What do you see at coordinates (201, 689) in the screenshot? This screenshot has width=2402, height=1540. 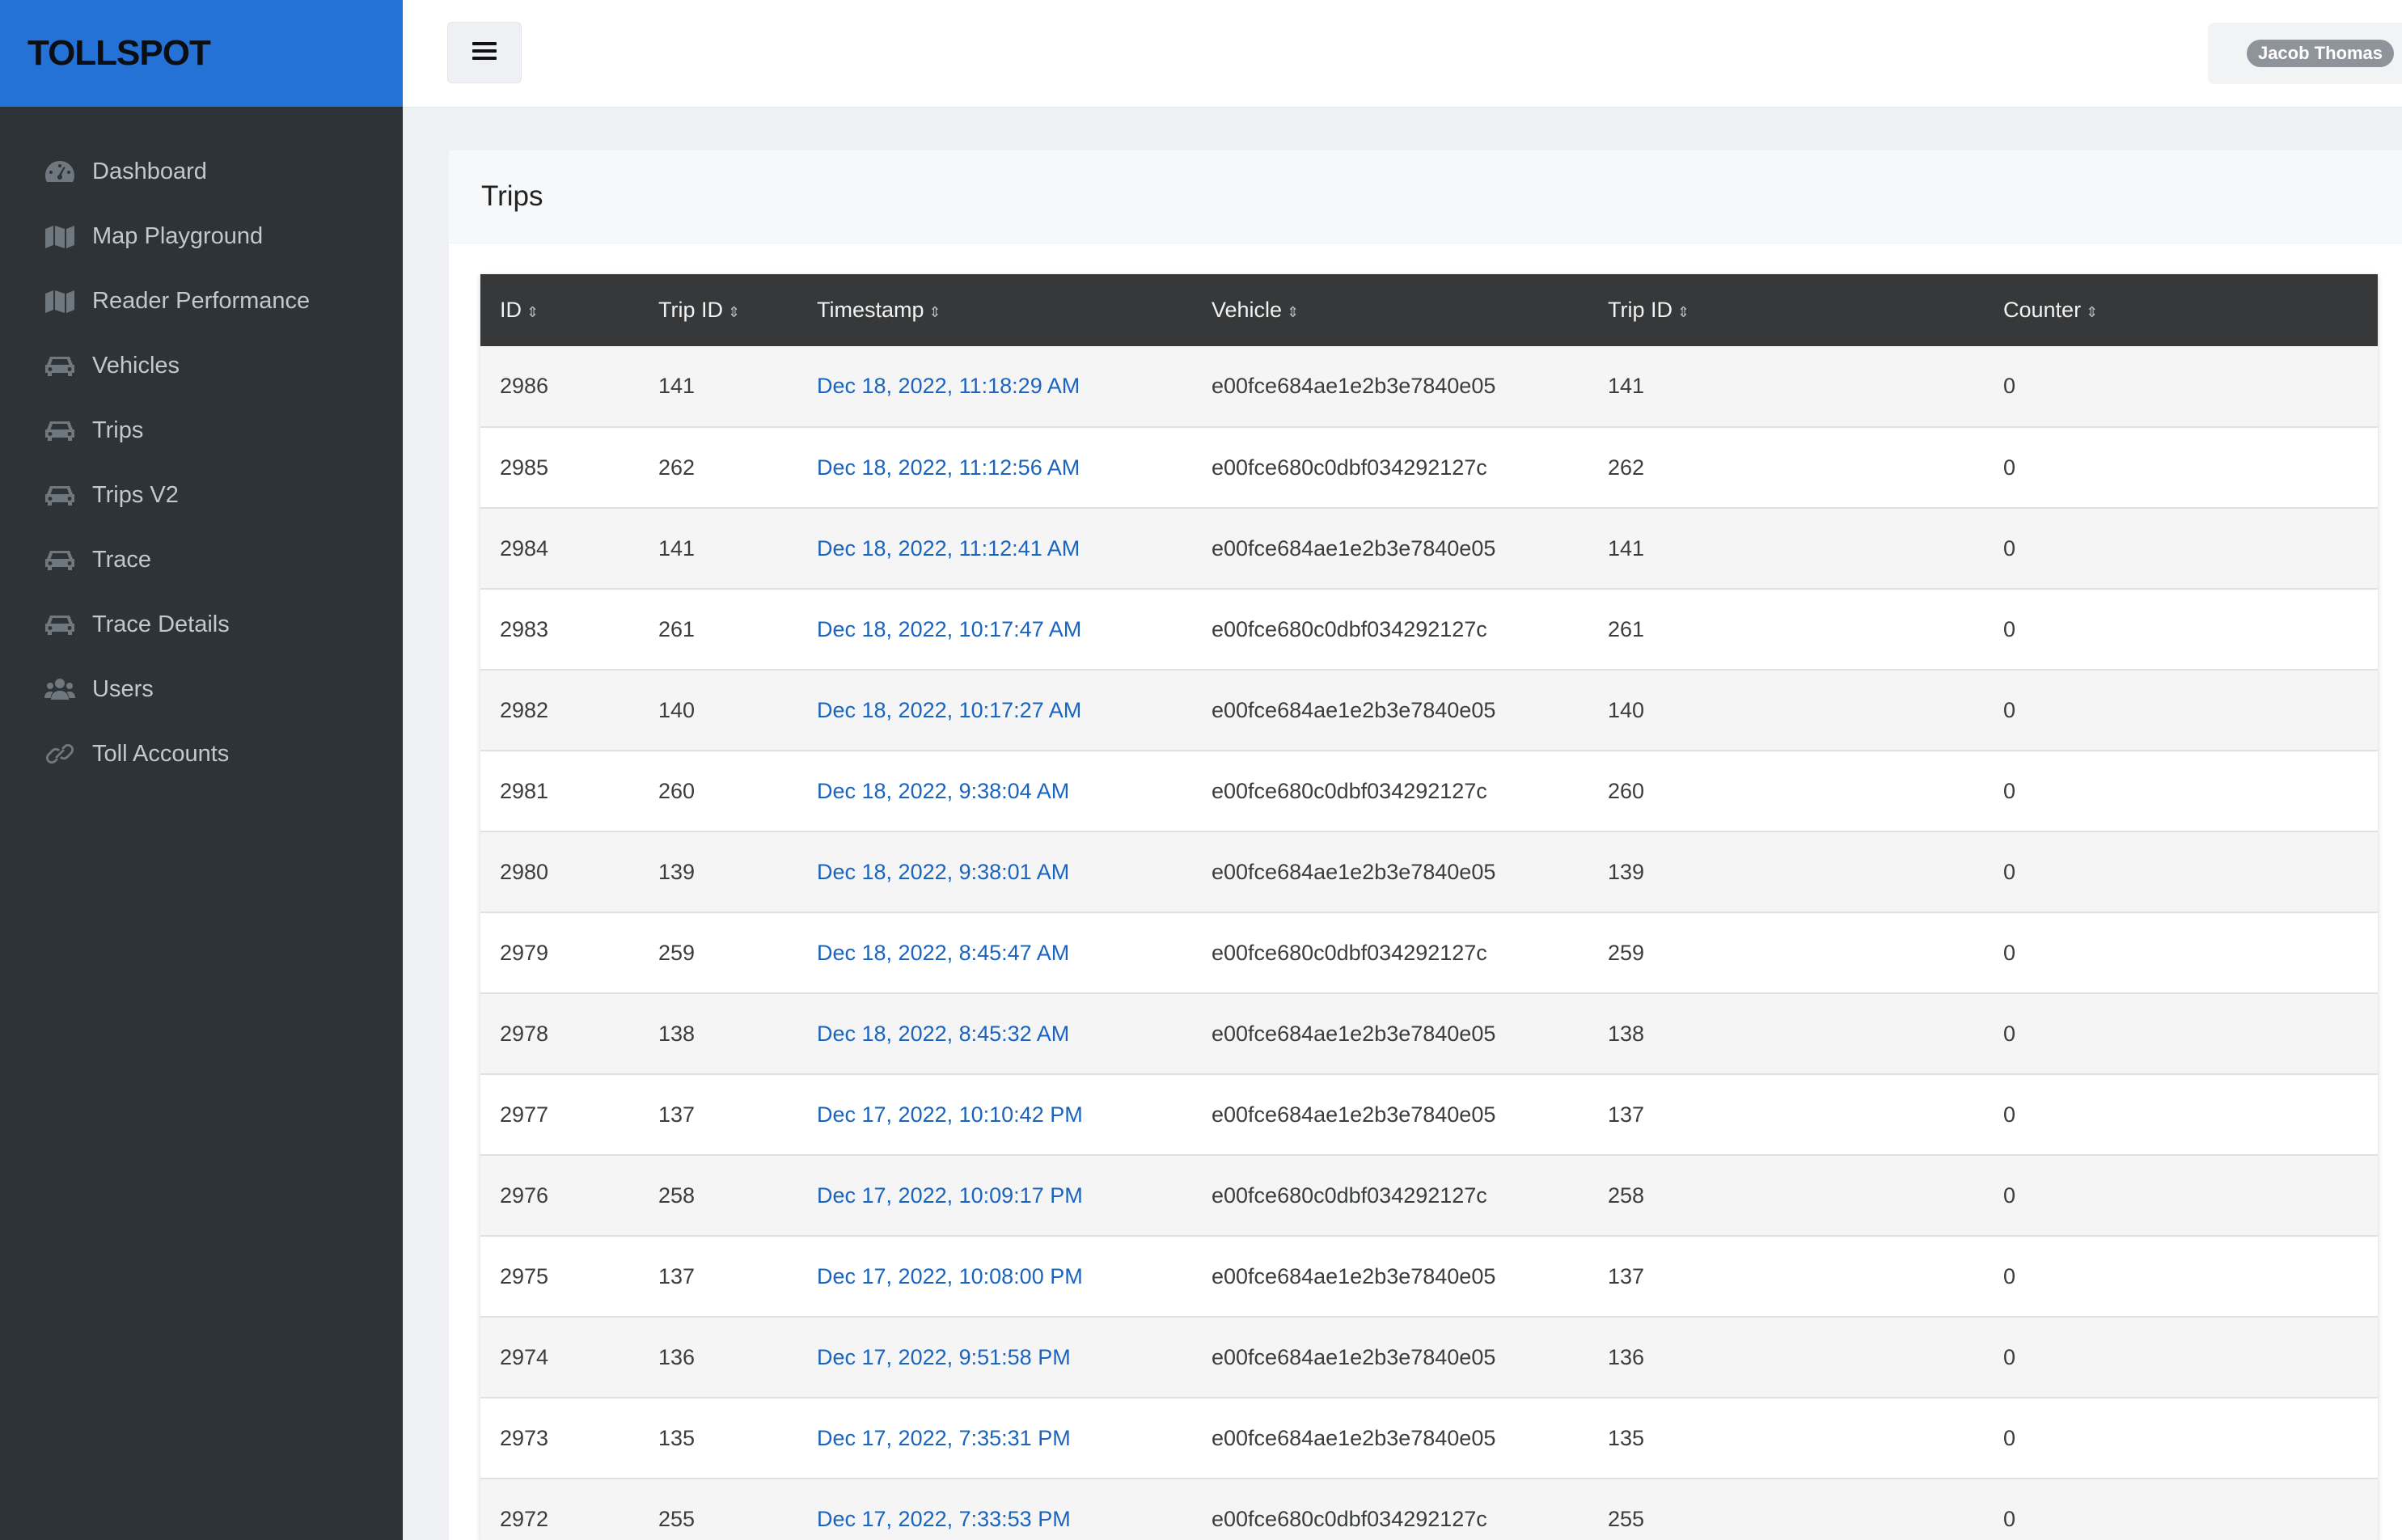 I see `sidebar-item-users: Users` at bounding box center [201, 689].